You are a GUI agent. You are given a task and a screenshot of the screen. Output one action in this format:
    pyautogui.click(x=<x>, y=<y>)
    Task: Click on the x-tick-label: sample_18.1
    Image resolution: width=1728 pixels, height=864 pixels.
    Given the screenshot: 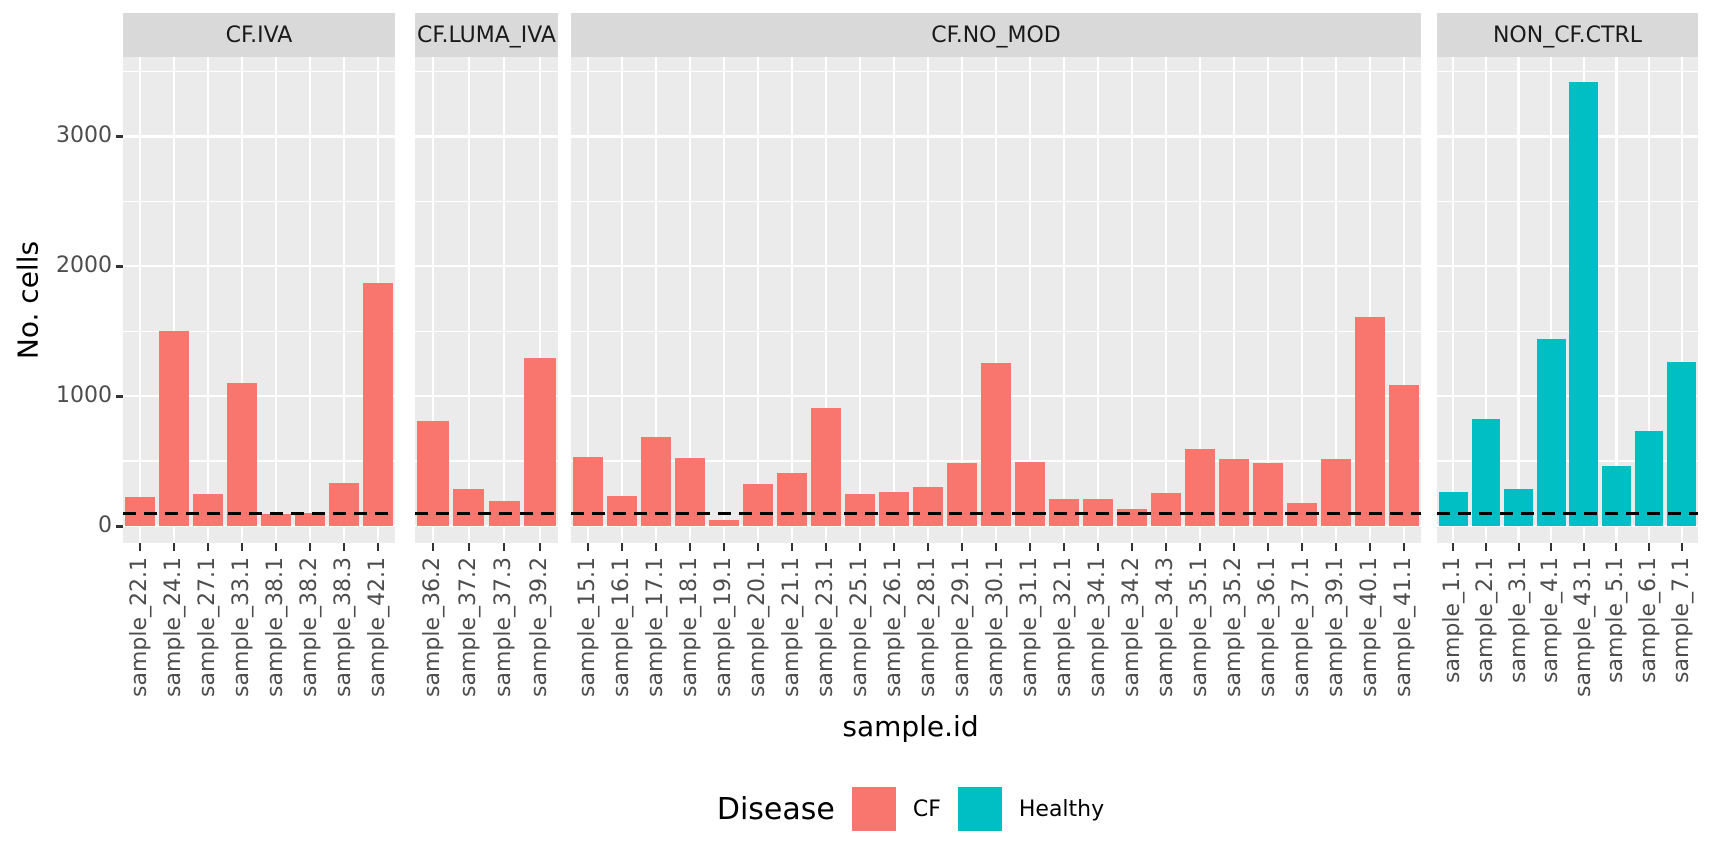 What is the action you would take?
    pyautogui.click(x=689, y=627)
    